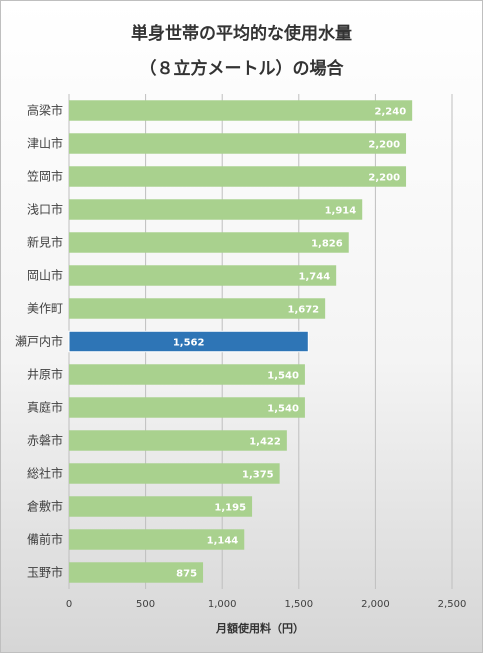  Describe the element at coordinates (45, 572) in the screenshot. I see `category-label: 玉野市` at that location.